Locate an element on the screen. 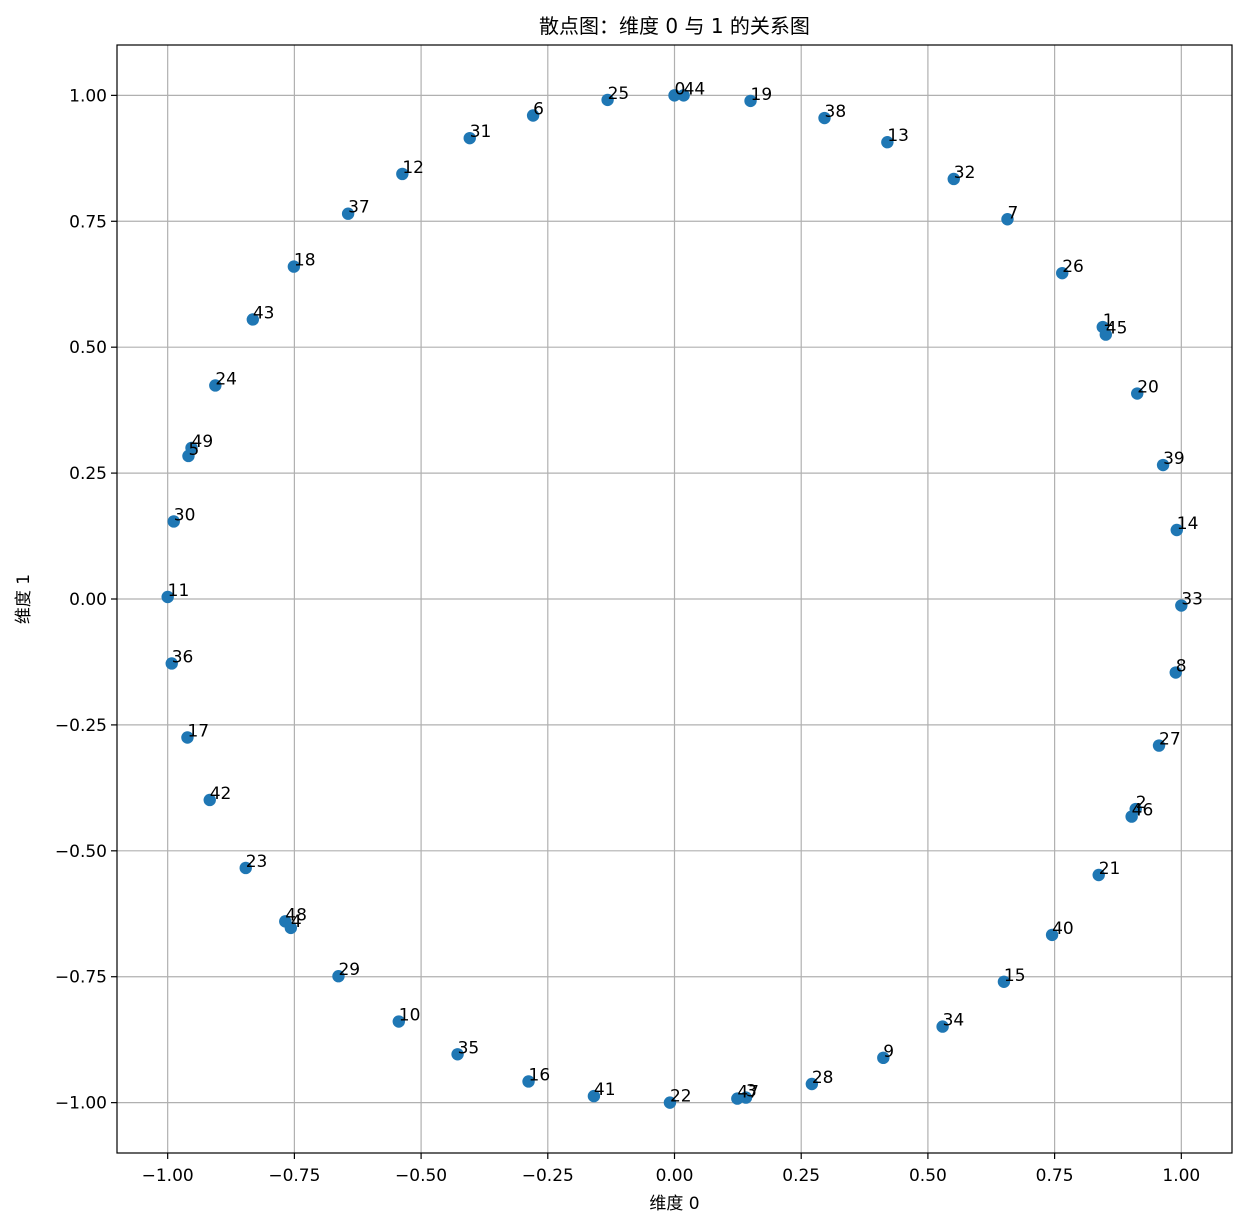  x-tick-label: 0.25 is located at coordinates (801, 1176).